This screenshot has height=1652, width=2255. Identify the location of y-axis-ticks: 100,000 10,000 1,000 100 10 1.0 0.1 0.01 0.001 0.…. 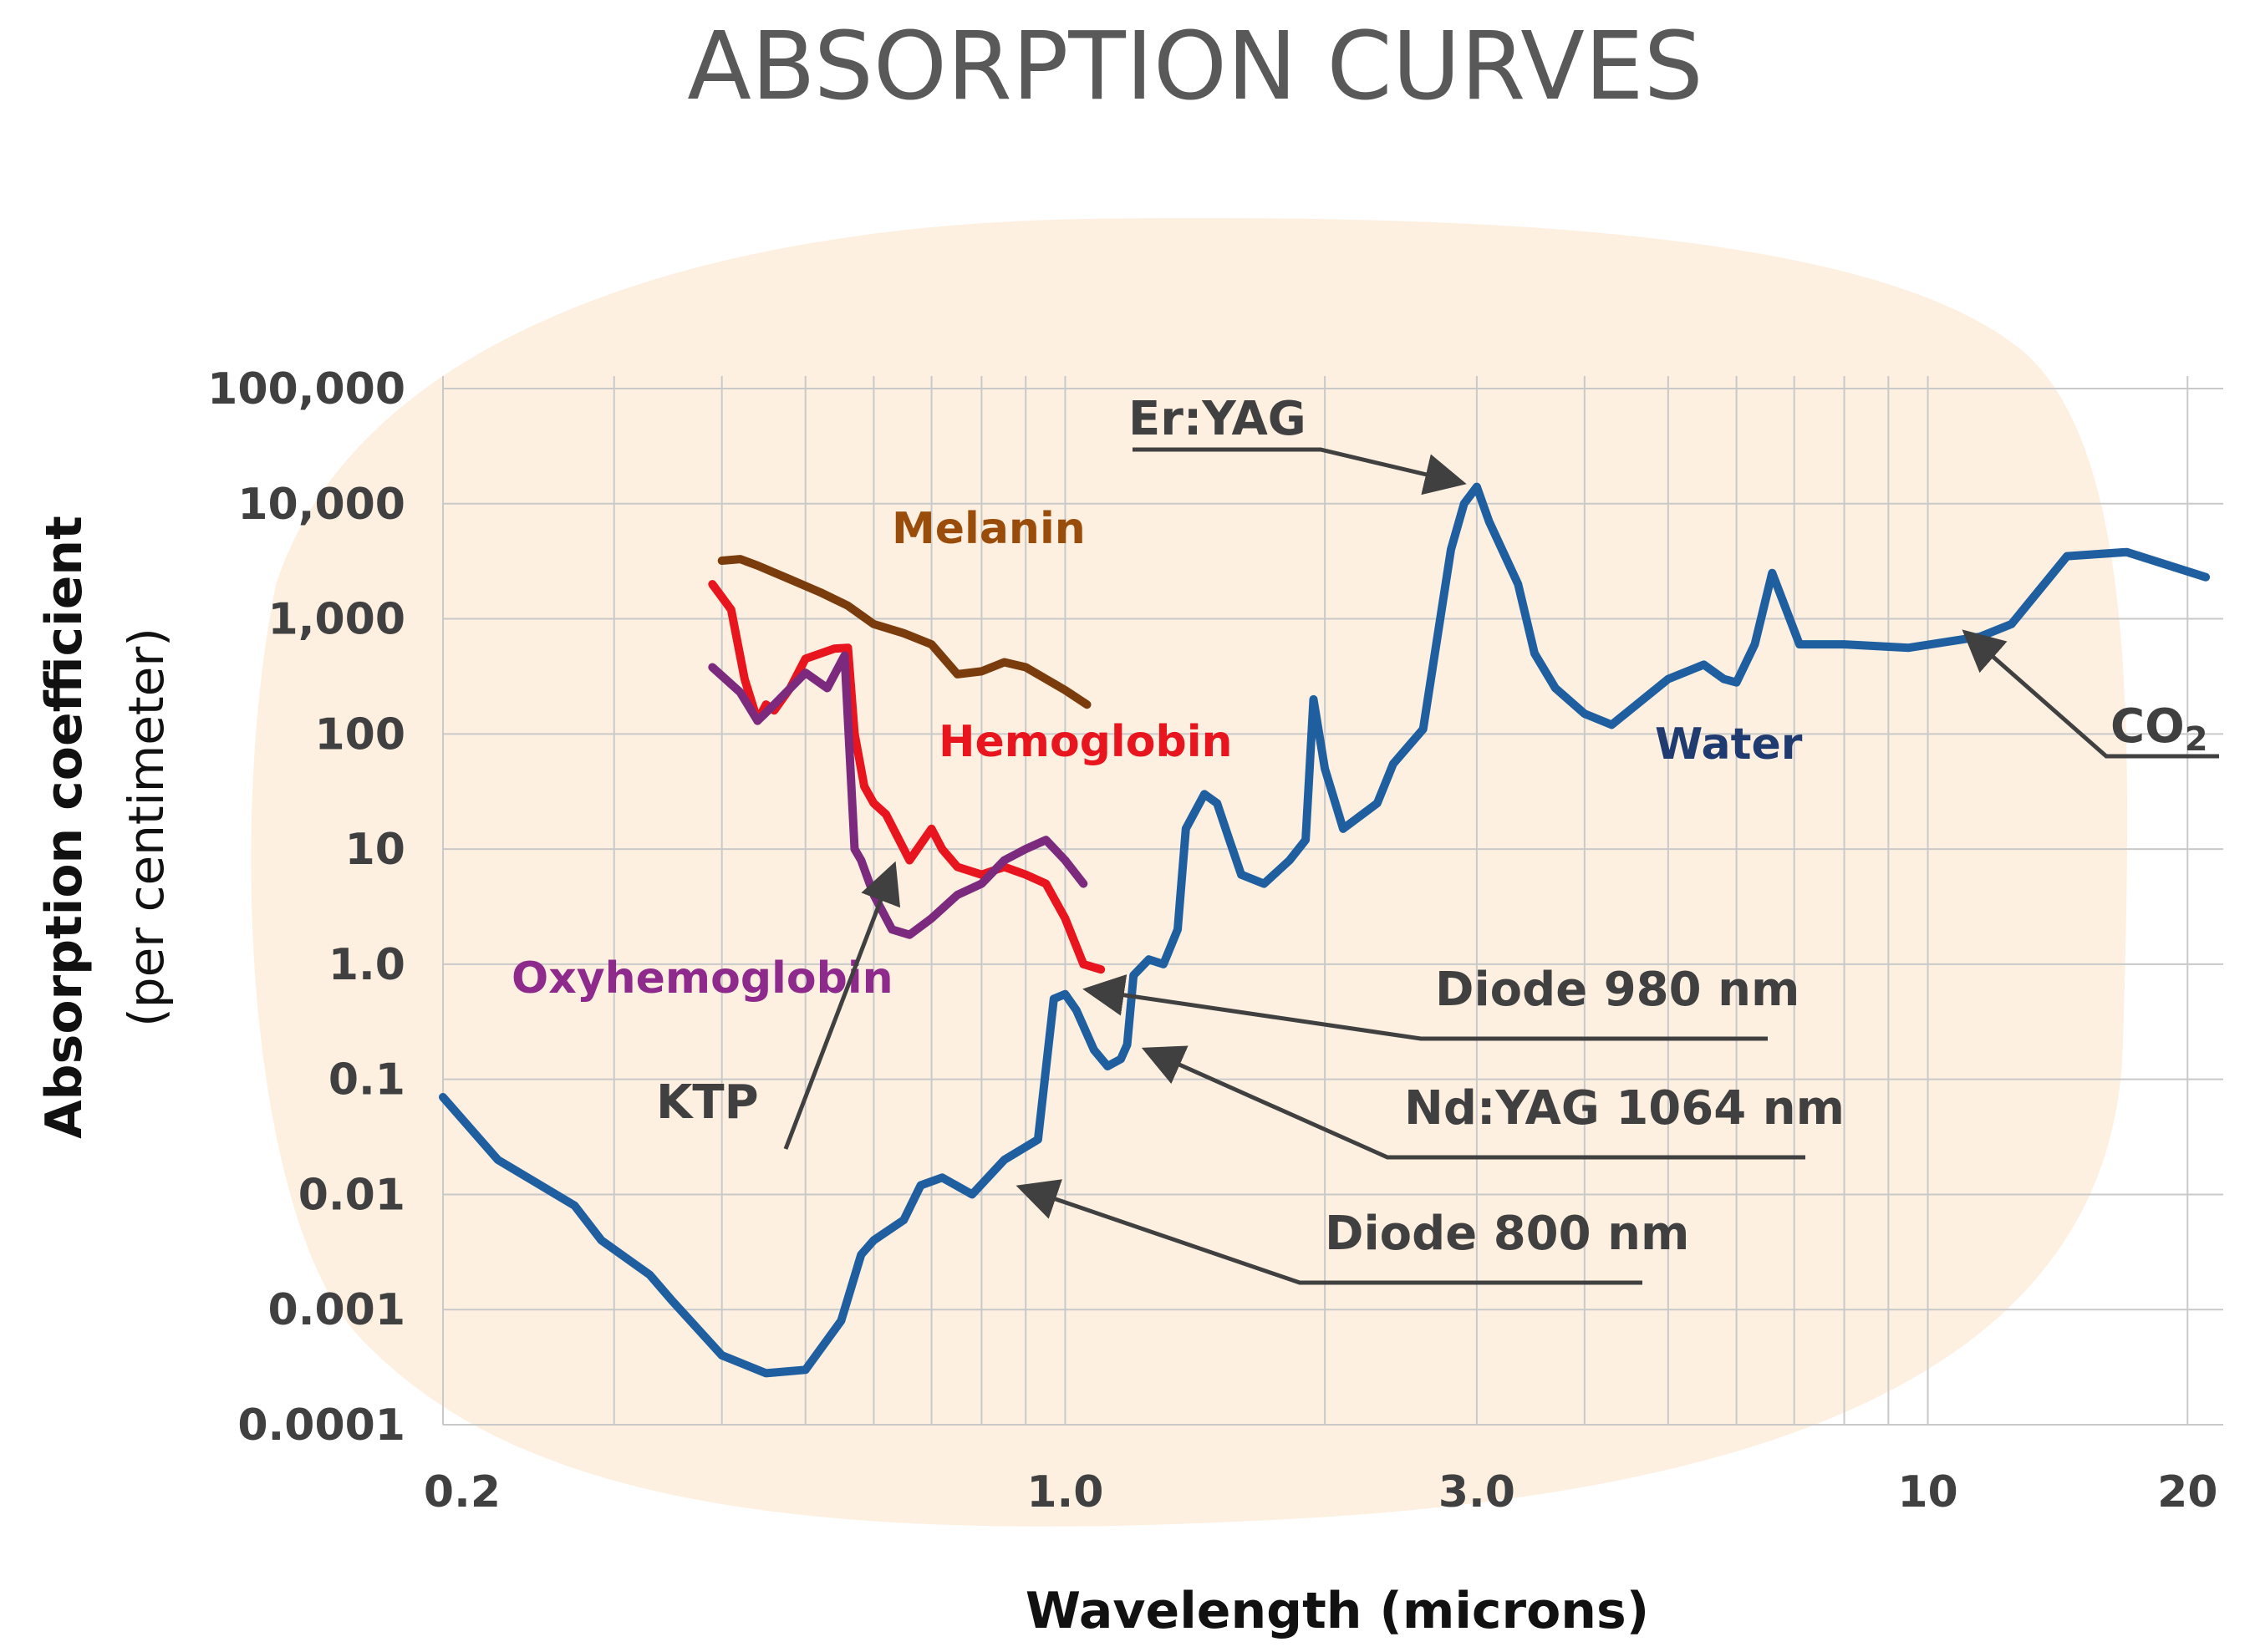
(306, 908).